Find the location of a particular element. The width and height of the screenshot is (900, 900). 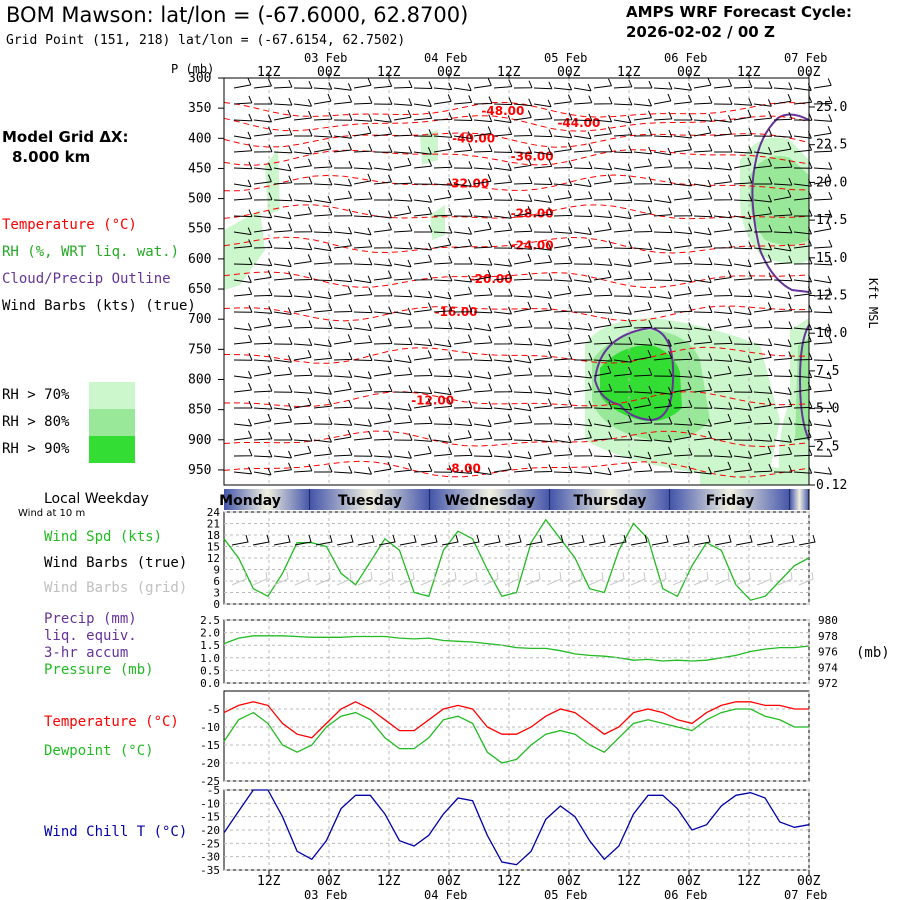

weekday-label: Wednesday is located at coordinates (490, 501).